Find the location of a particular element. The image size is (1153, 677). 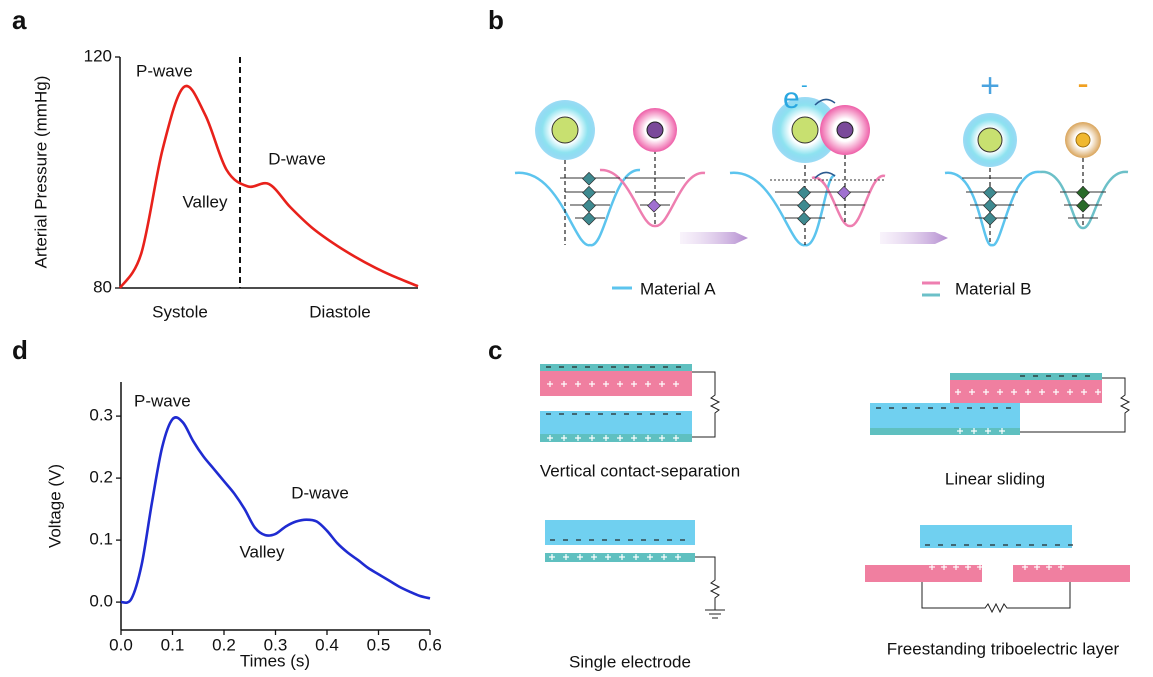

x-tick-label: 0.4 is located at coordinates (327, 644).